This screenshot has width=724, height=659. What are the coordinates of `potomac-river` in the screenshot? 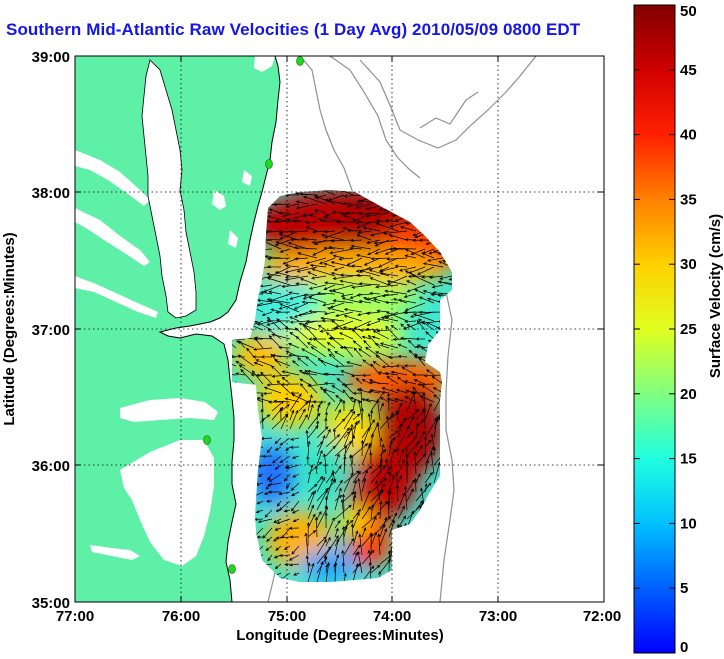 It's located at (112, 178).